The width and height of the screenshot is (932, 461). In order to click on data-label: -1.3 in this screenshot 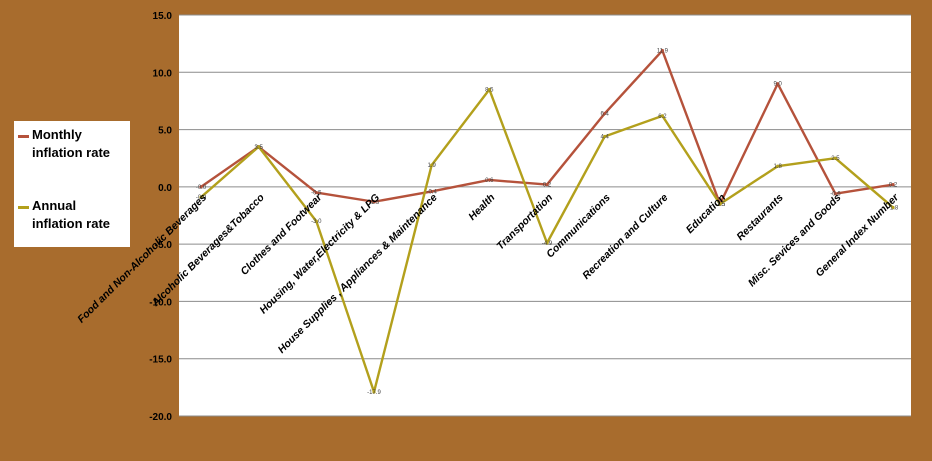, I will do `click(374, 203)`.